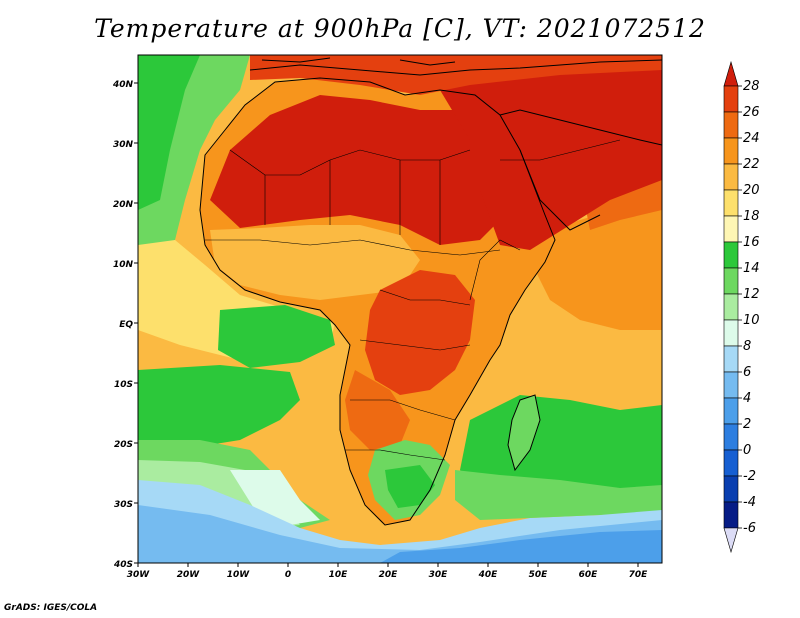  Describe the element at coordinates (123, 265) in the screenshot. I see `lat-label: 10N` at that location.